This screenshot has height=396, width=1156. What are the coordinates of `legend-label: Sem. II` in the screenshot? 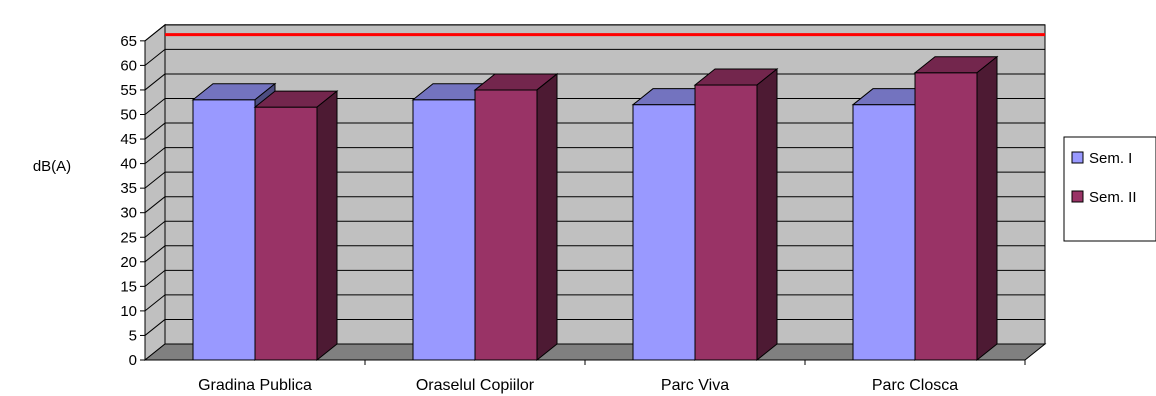 It's located at (1113, 197).